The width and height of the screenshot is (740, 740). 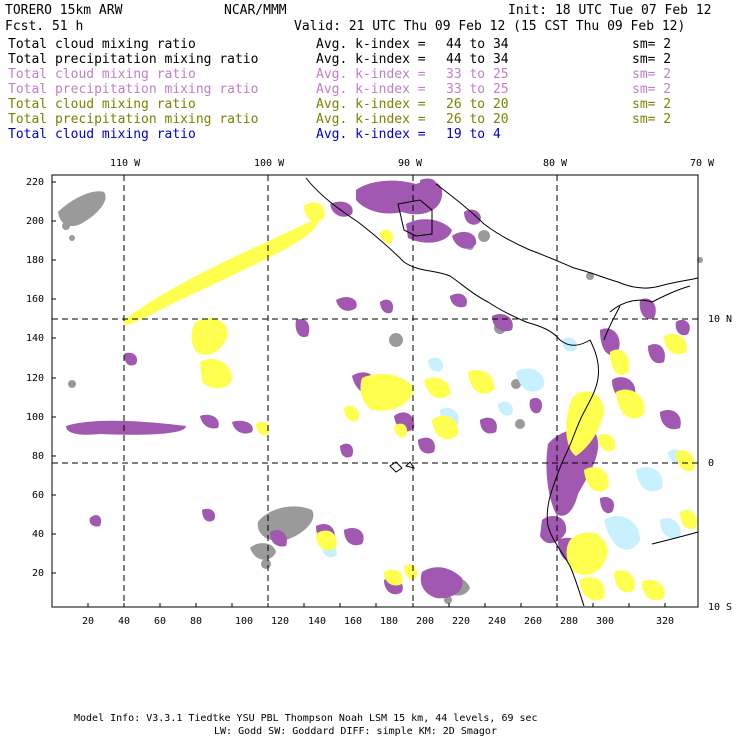 What do you see at coordinates (280, 621) in the screenshot?
I see `x-tick-120: 120` at bounding box center [280, 621].